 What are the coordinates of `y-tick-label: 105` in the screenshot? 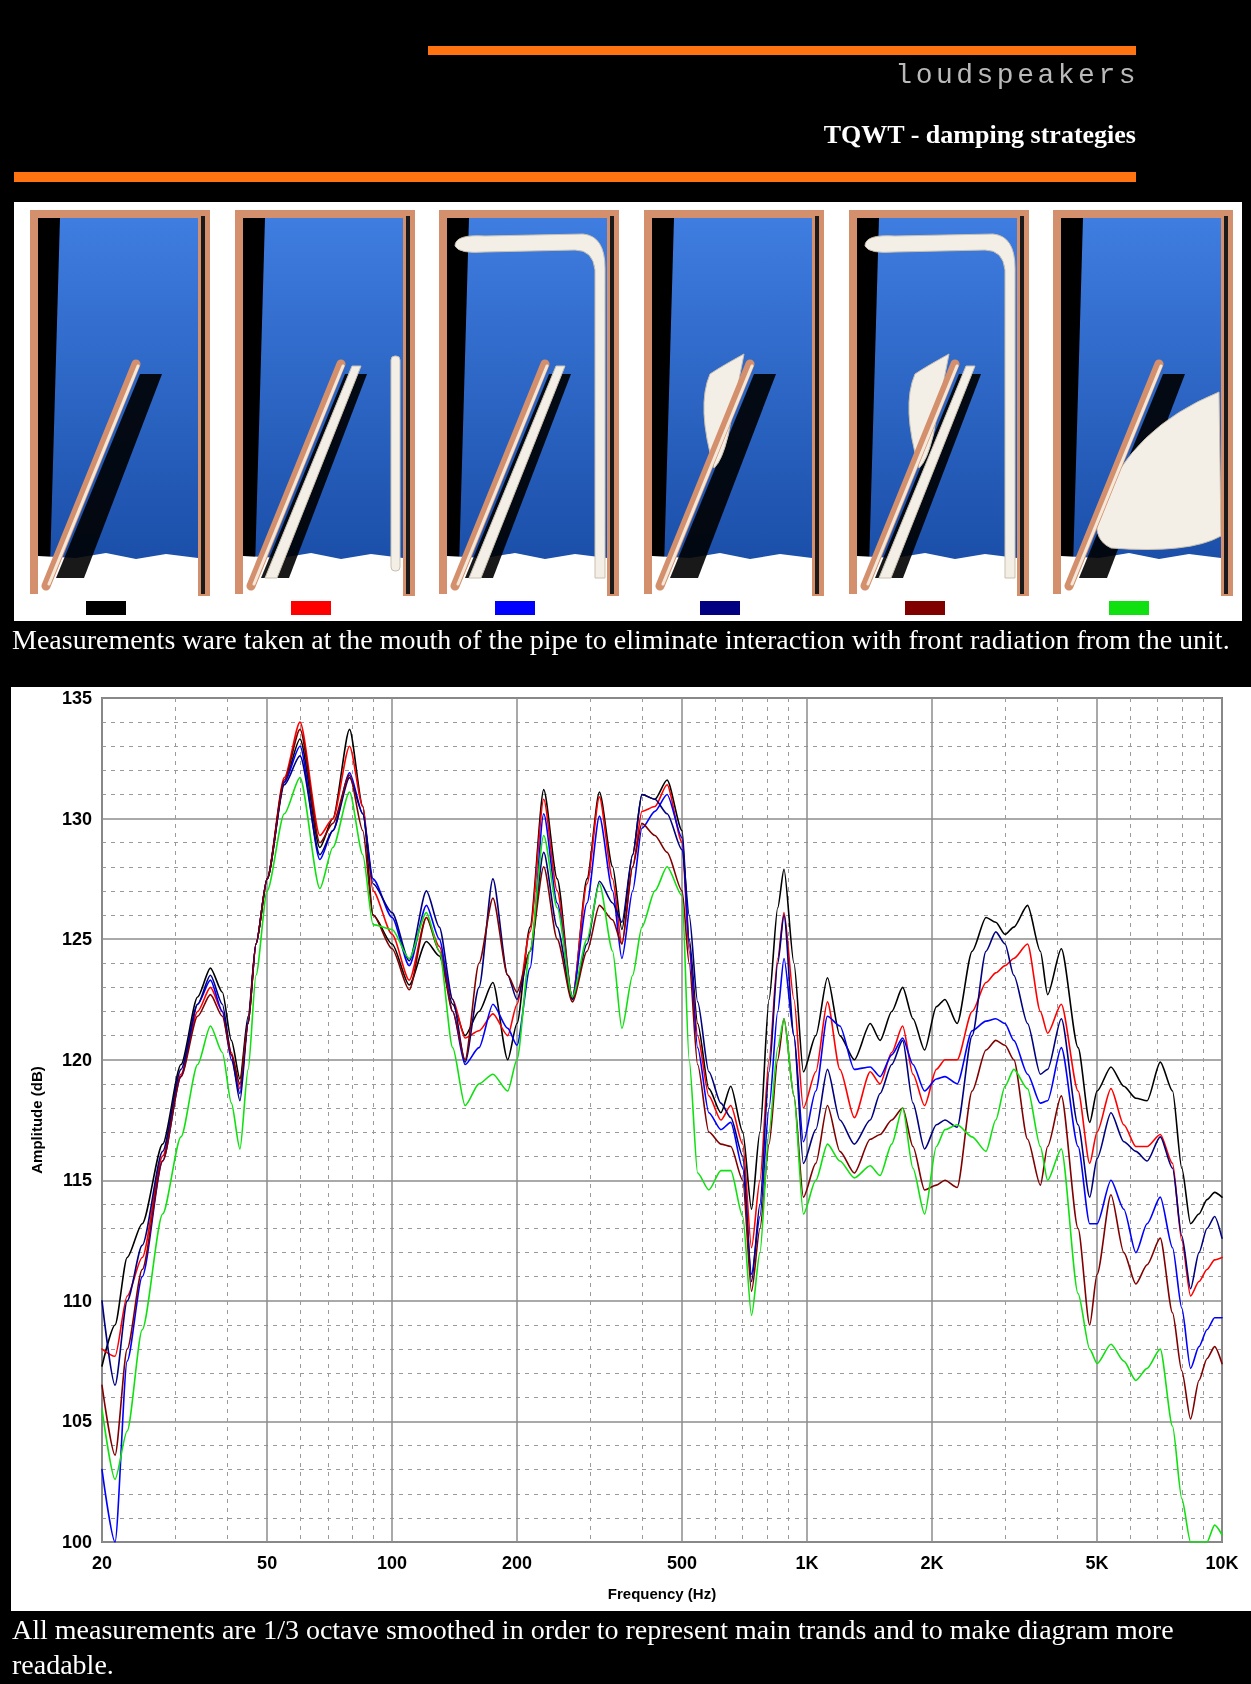 It's located at (76, 1421).